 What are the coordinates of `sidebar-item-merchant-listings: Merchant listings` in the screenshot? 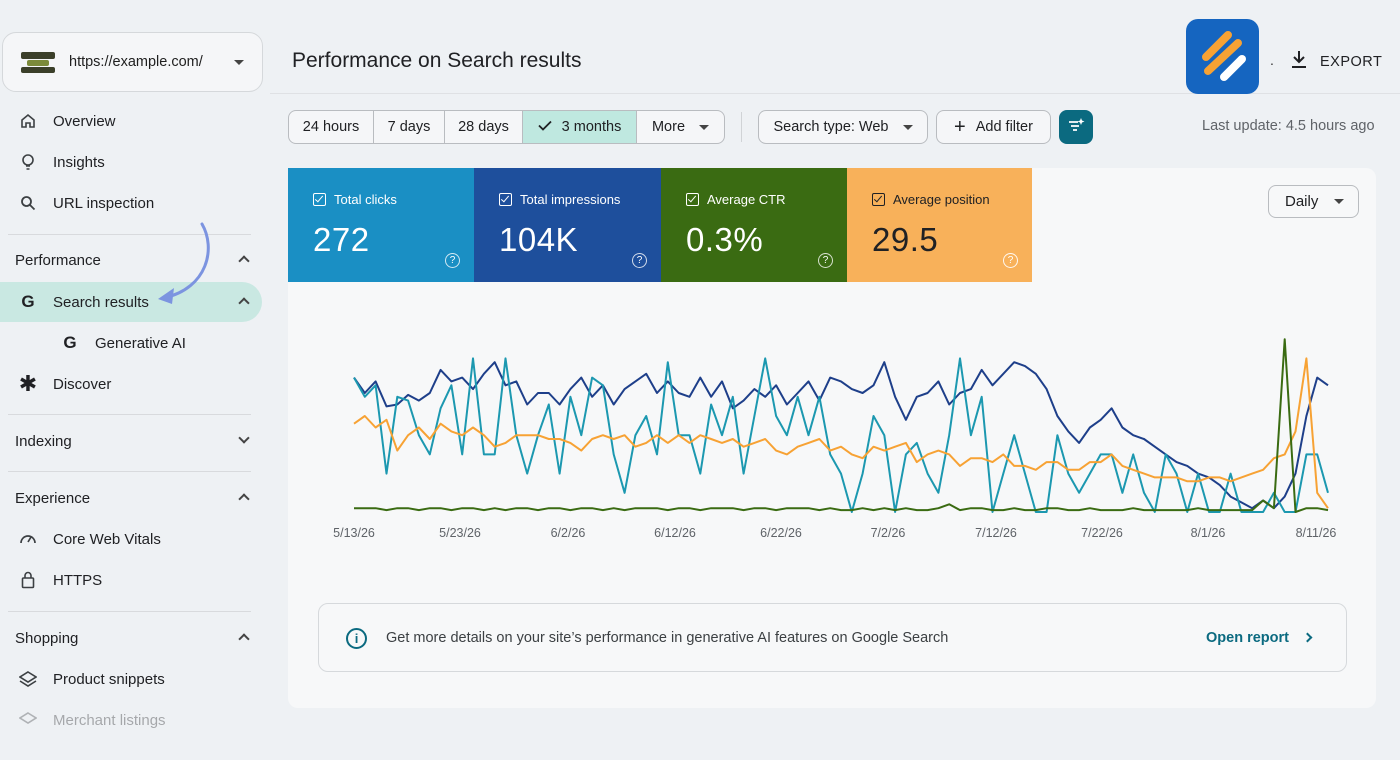 It's located at (131, 720).